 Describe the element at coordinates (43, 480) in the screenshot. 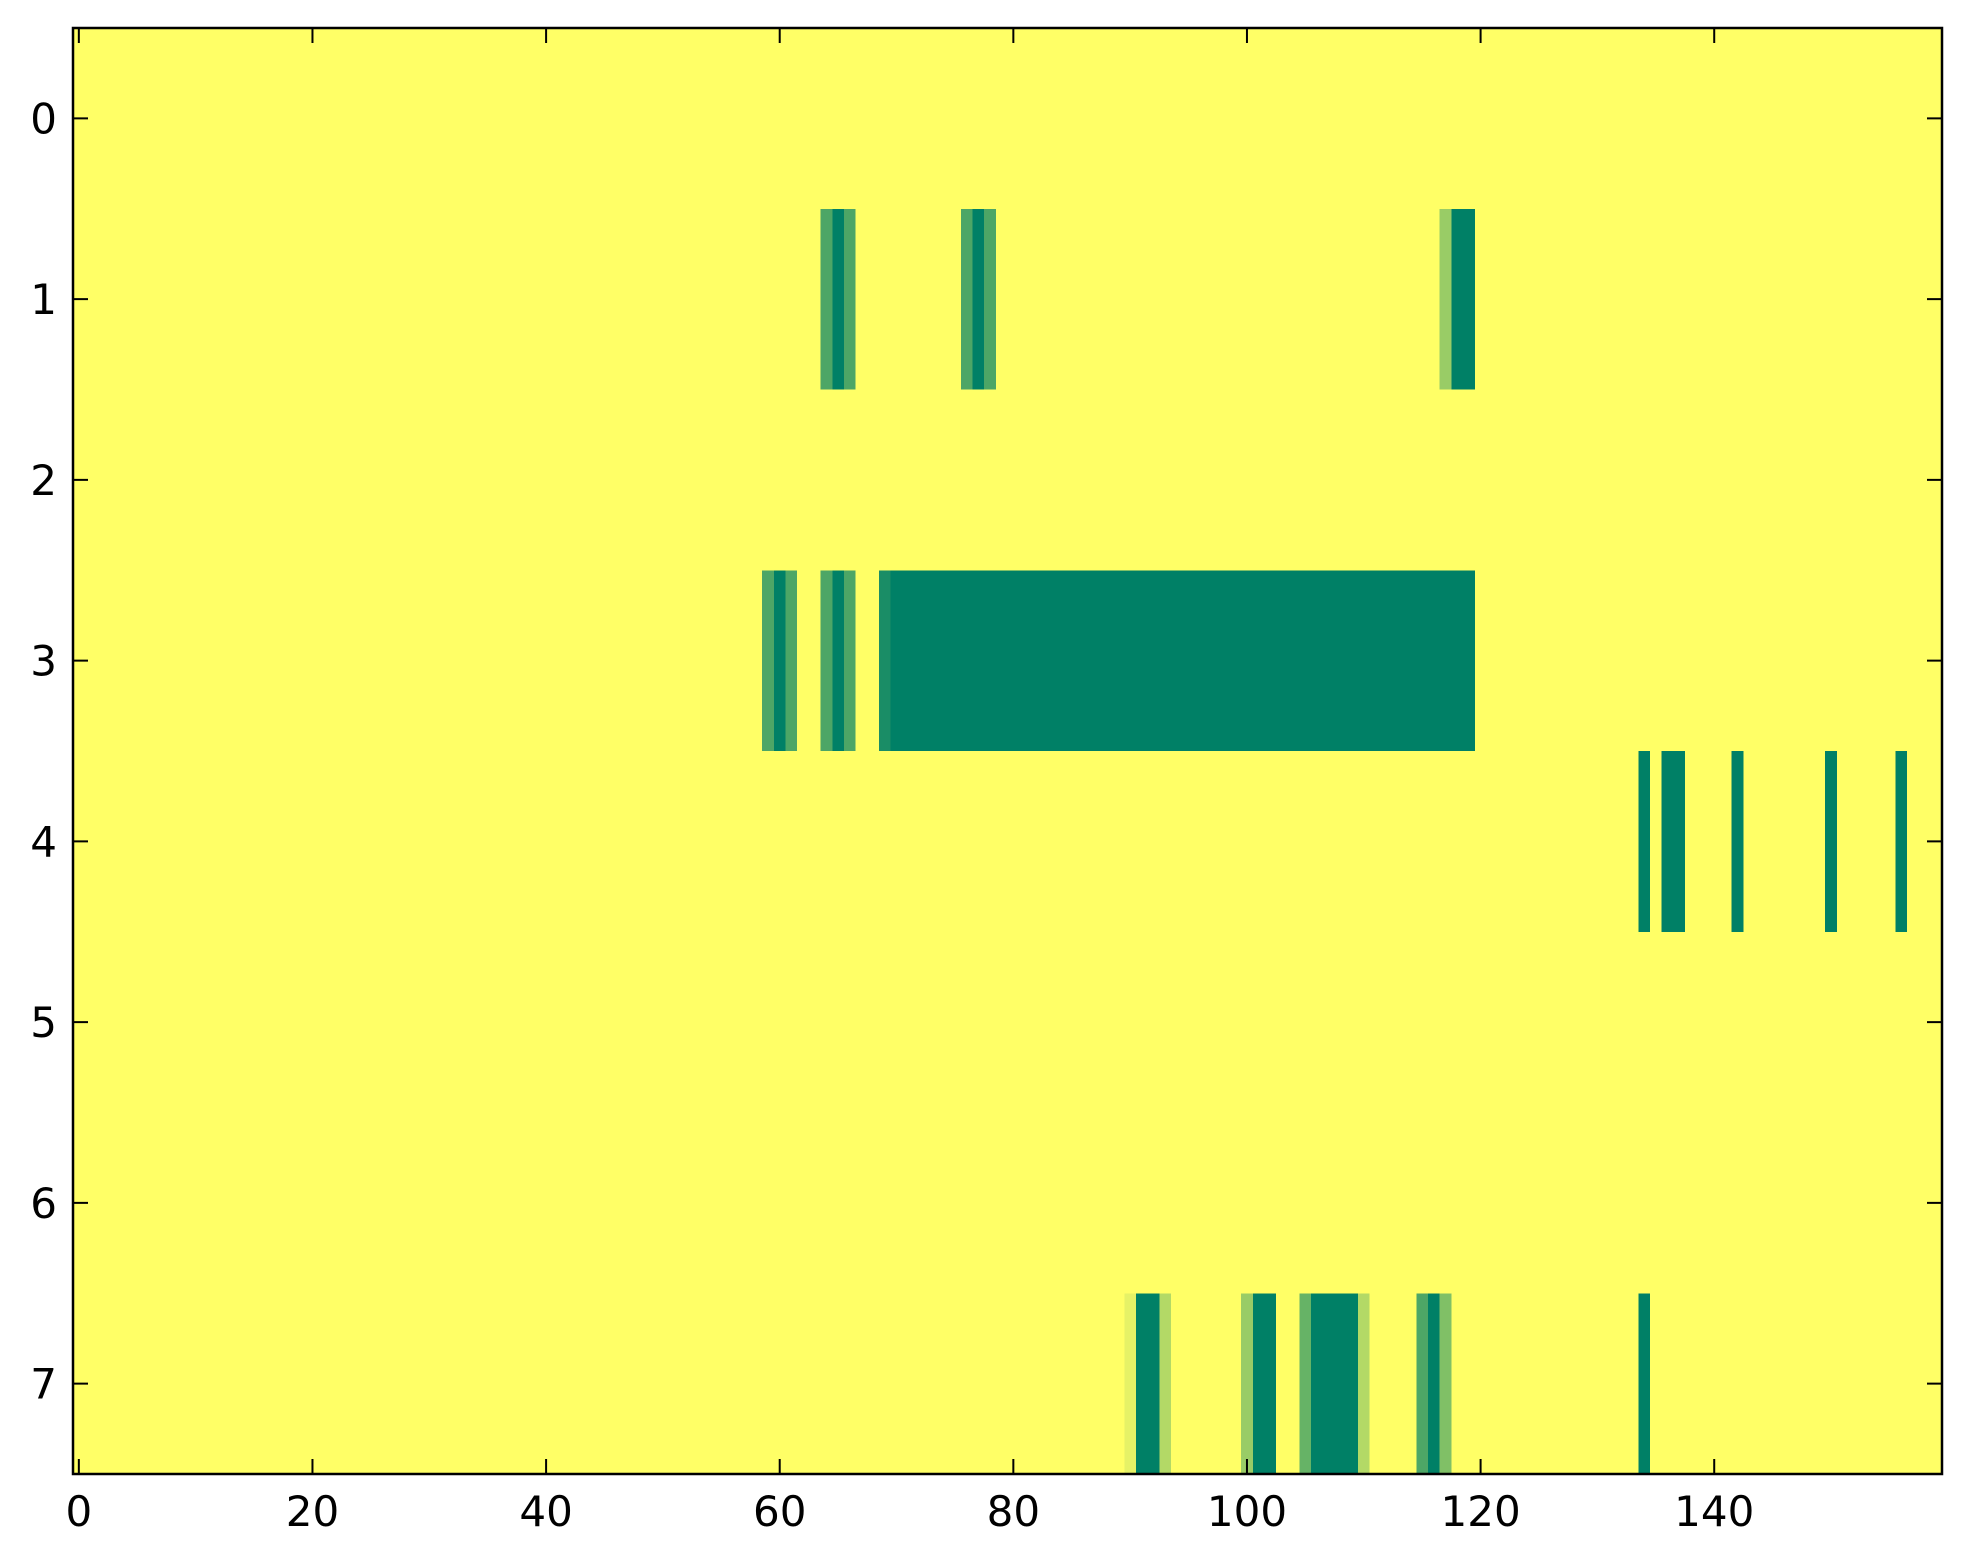

I see `y-tick-label: 2` at that location.